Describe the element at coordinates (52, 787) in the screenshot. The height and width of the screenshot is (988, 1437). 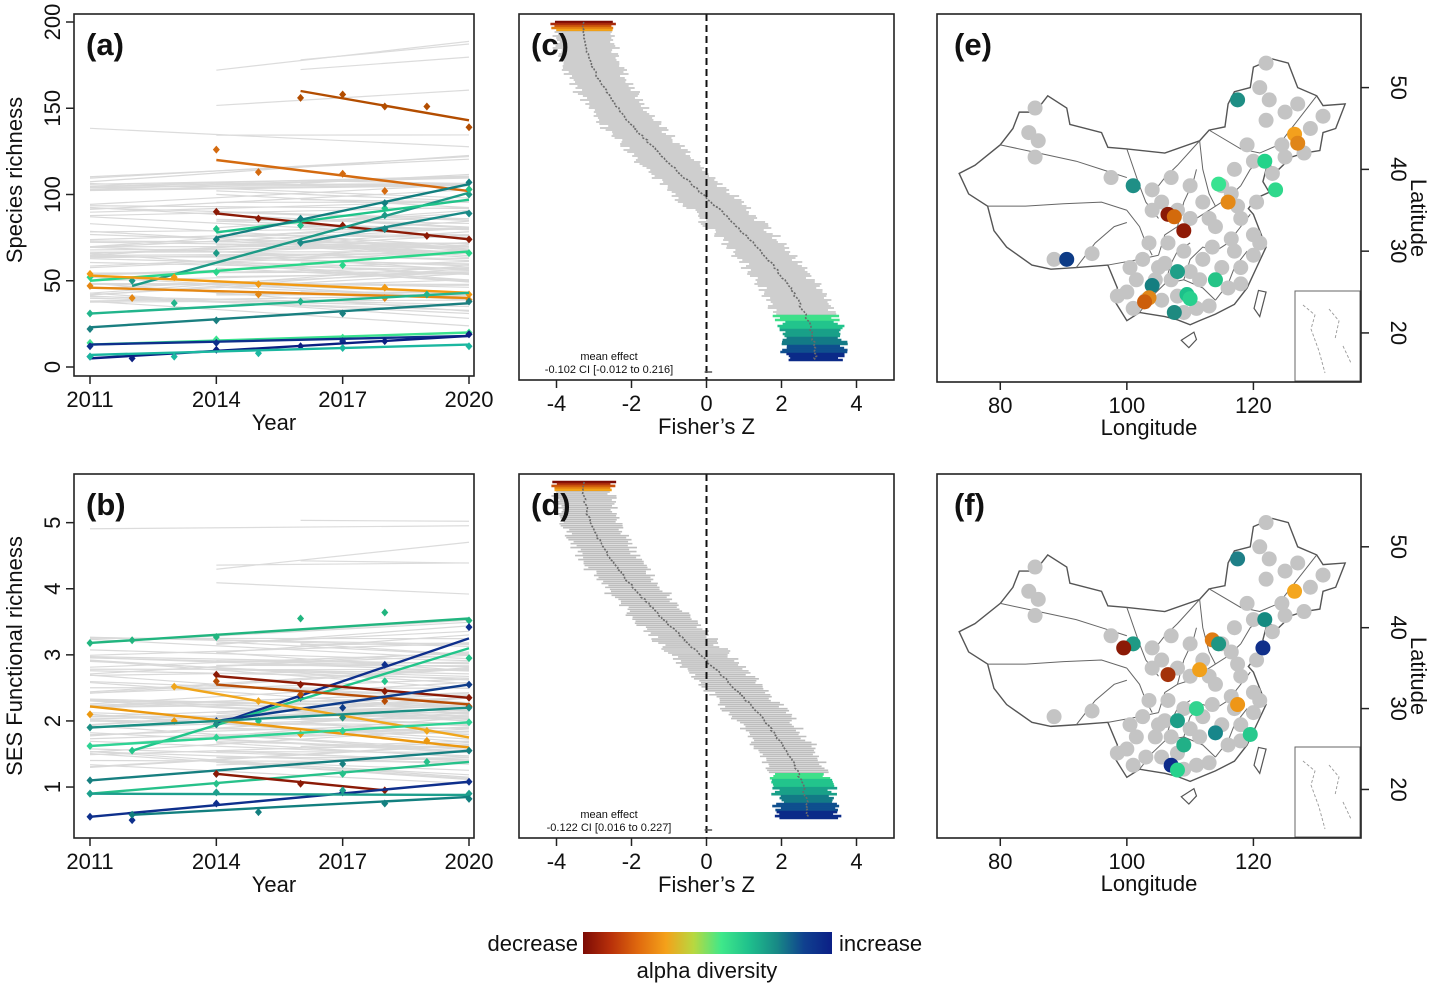
I see `y-tick-label: 1` at that location.